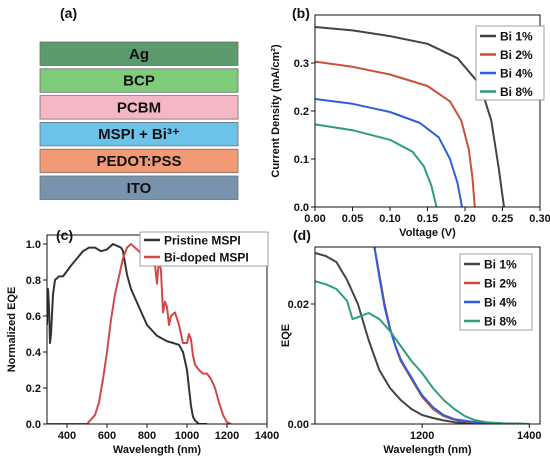  Describe the element at coordinates (352, 219) in the screenshot. I see `x-tick-label: 0.05` at that location.